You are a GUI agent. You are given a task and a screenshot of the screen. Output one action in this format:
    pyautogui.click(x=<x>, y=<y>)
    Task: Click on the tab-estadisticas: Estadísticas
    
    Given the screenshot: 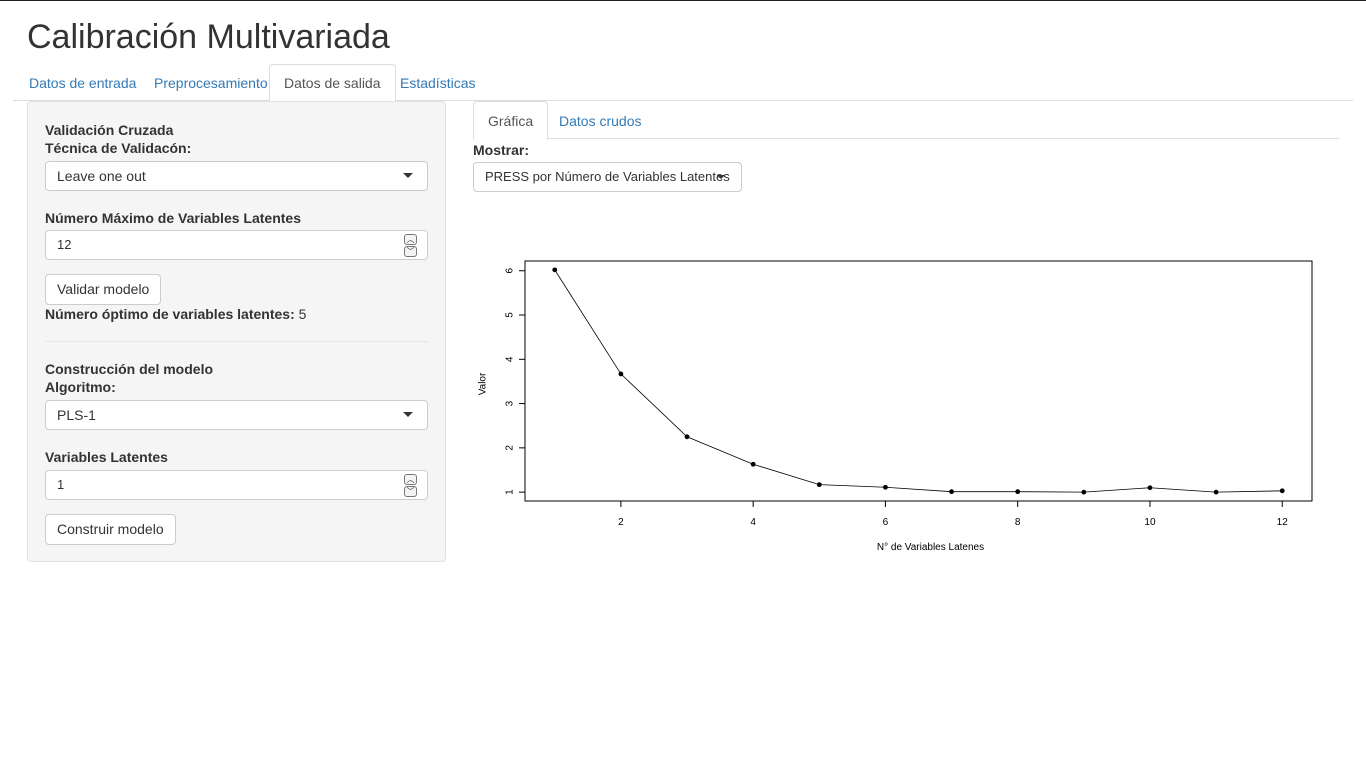 What is the action you would take?
    pyautogui.click(x=438, y=83)
    